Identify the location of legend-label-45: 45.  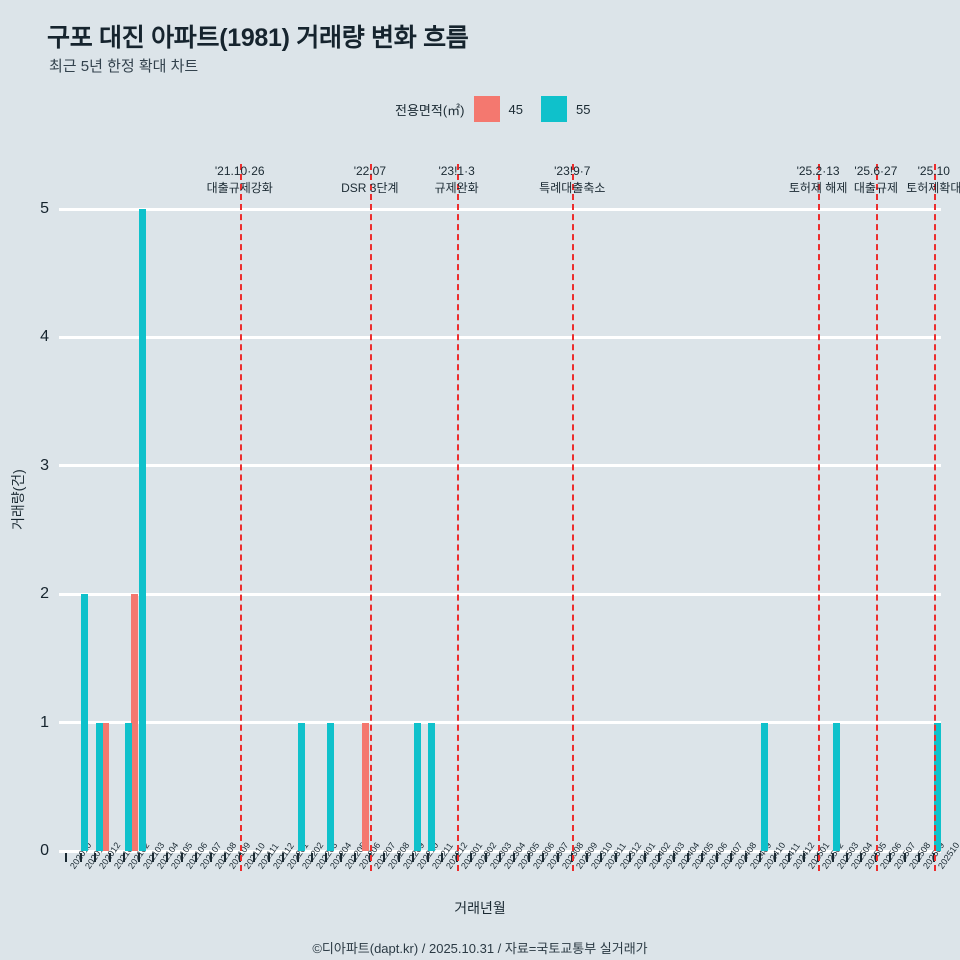
(515, 109).